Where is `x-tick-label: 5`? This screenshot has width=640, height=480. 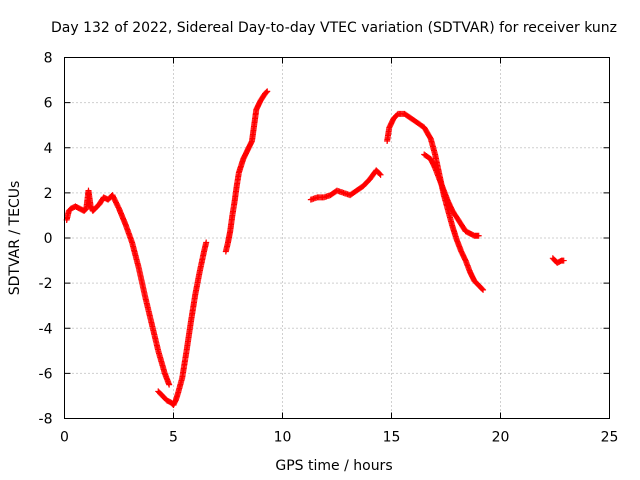 x-tick-label: 5 is located at coordinates (173, 438).